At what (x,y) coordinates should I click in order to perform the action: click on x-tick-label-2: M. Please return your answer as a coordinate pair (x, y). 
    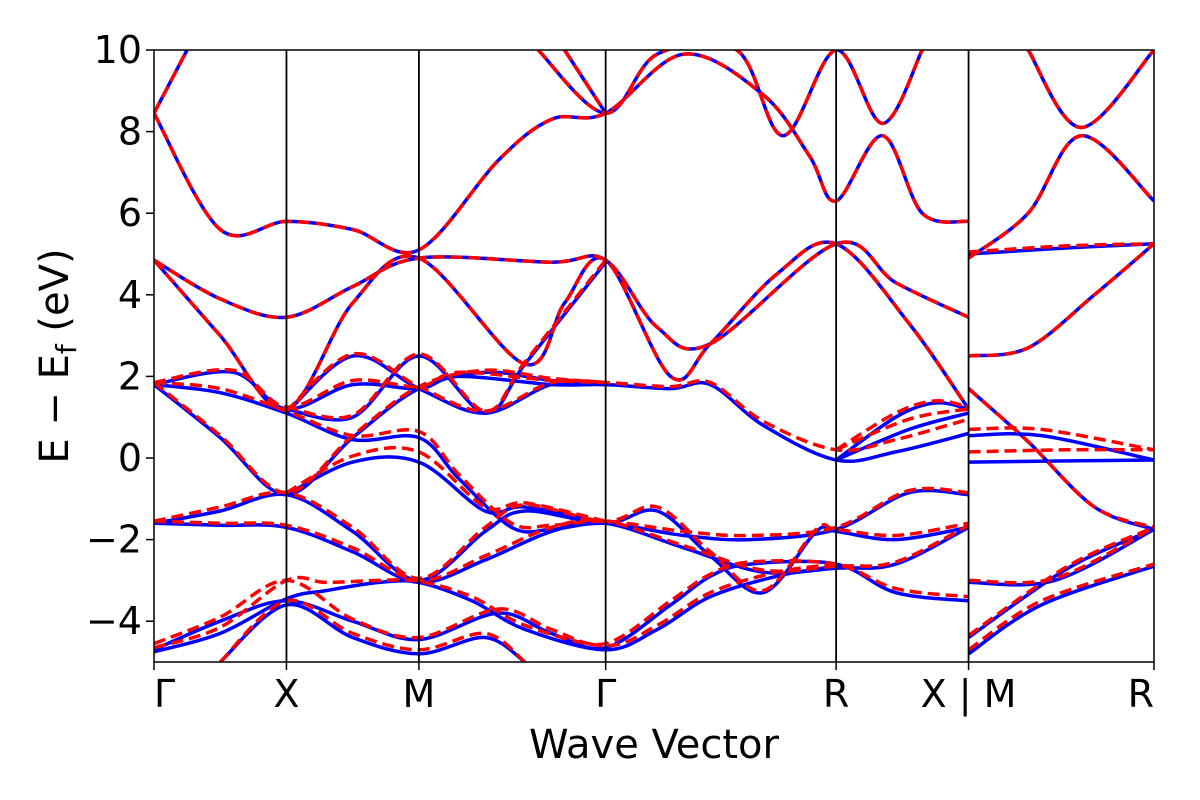
    Looking at the image, I should click on (419, 694).